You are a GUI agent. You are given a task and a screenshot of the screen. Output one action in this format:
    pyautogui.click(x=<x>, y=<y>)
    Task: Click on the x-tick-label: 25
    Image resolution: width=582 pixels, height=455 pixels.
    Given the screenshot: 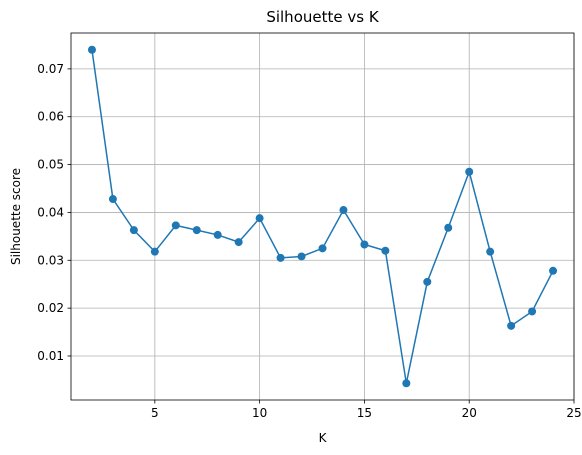 What is the action you would take?
    pyautogui.click(x=573, y=413)
    